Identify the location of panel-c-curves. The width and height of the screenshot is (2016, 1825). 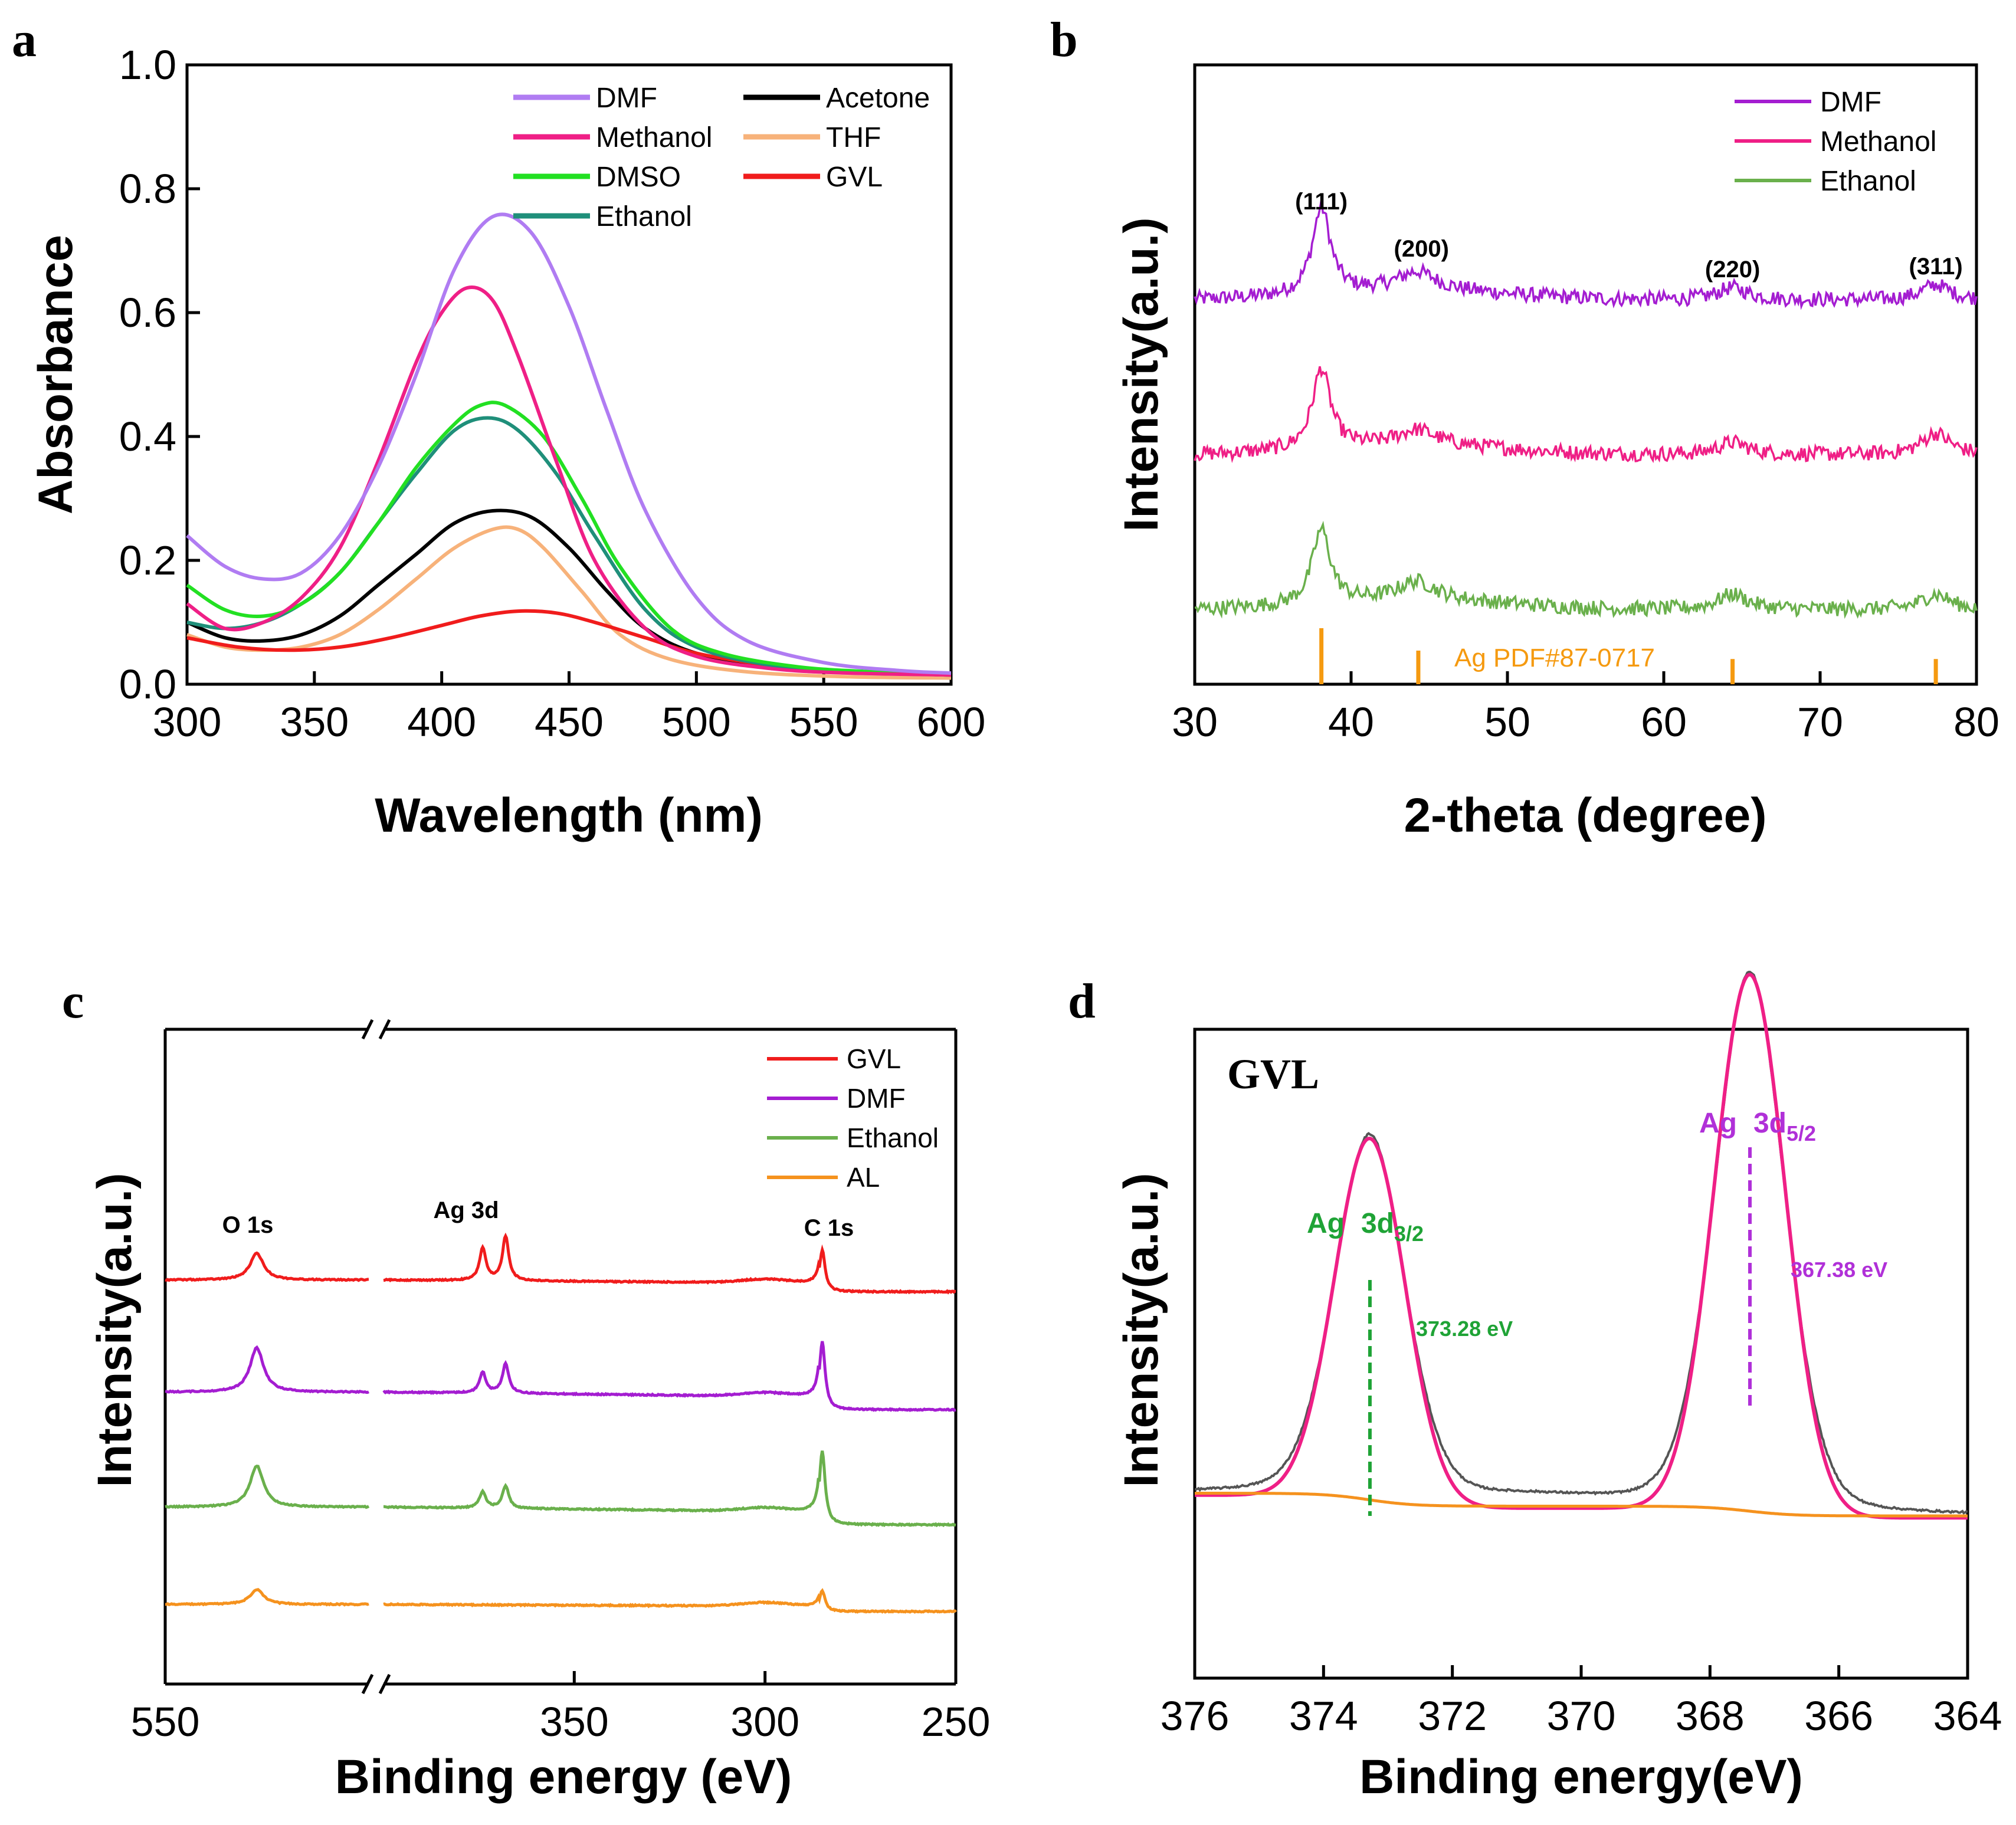
(561, 1423).